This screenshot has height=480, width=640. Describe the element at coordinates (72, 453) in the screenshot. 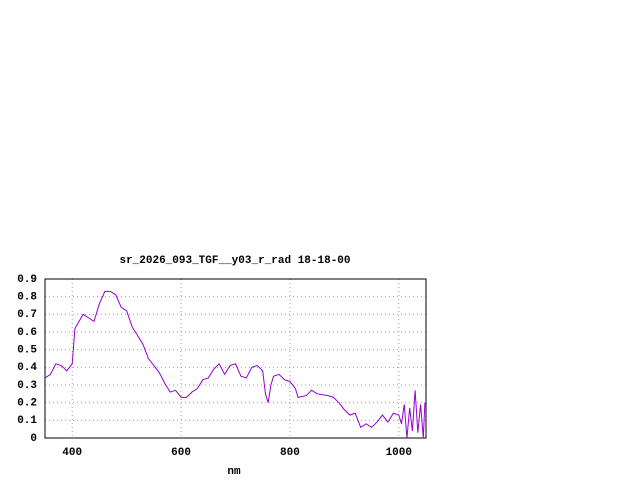

I see `x-tick-label: 400` at that location.